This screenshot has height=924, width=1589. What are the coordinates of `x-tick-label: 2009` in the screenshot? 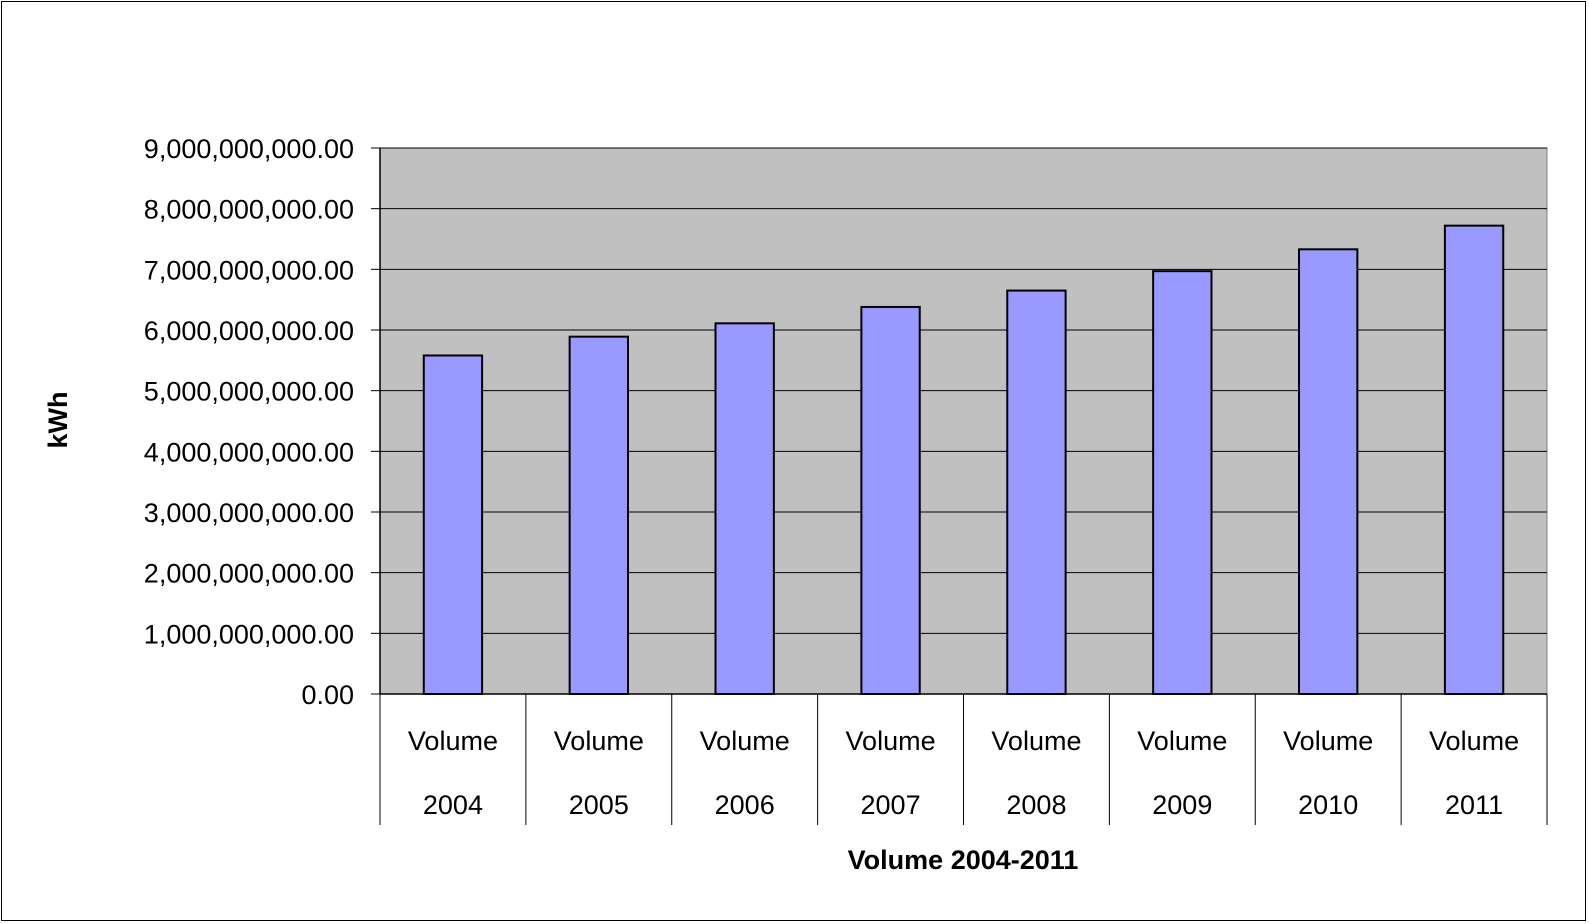 It's located at (1182, 805).